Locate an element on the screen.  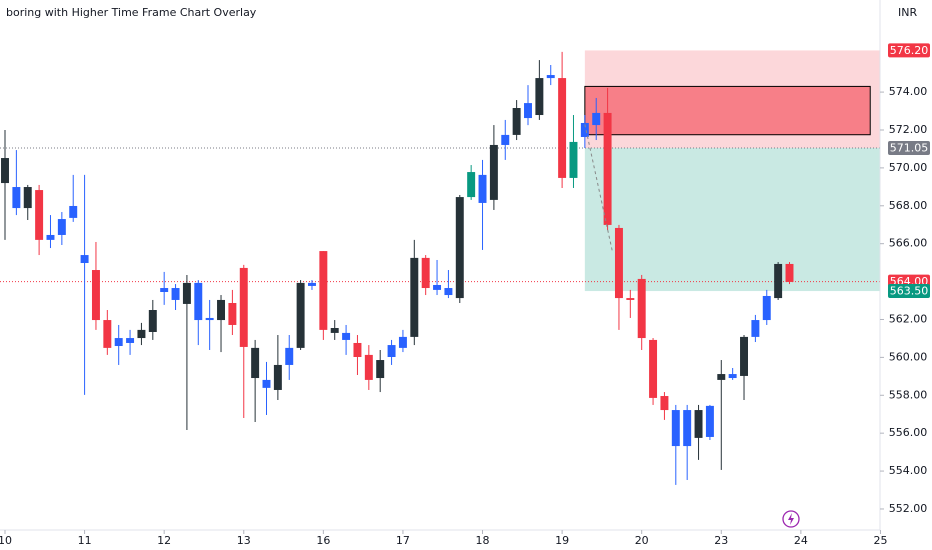
x-tick-label: 16 is located at coordinates (323, 540).